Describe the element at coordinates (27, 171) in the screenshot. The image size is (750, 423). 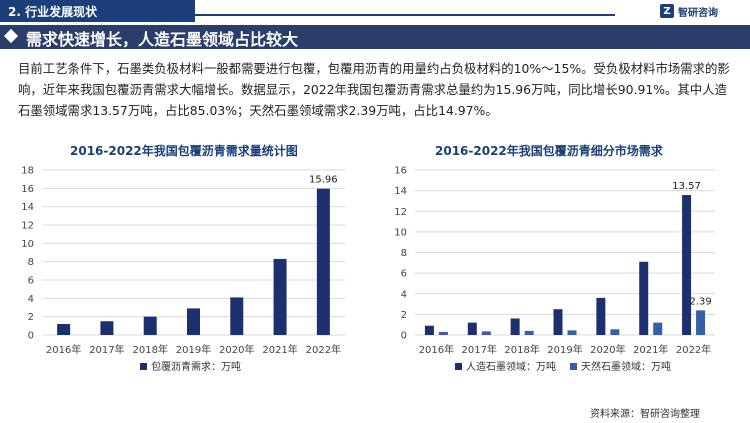
I see `chart1-ytick-label: 18` at that location.